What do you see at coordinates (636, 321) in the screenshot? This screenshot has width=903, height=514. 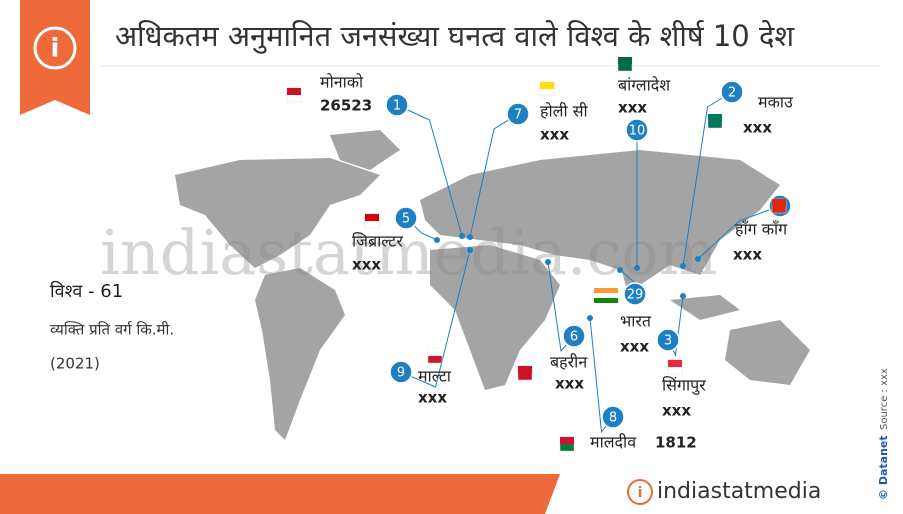 I see `country-name: भारत` at bounding box center [636, 321].